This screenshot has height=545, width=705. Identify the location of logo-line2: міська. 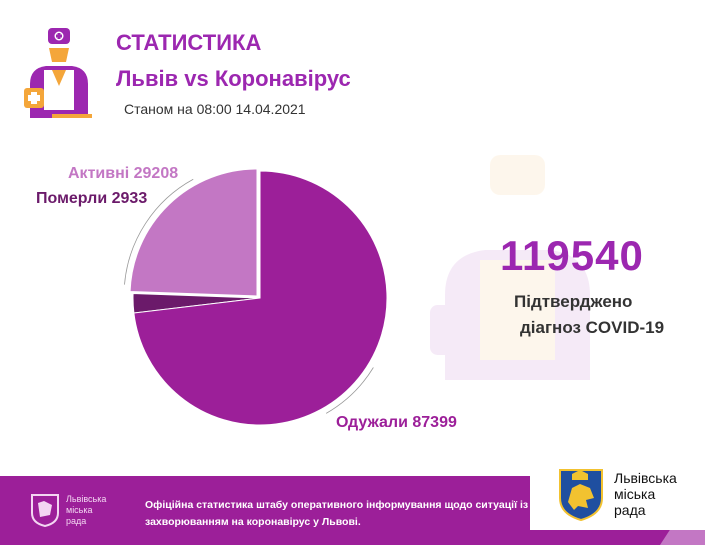
(635, 494).